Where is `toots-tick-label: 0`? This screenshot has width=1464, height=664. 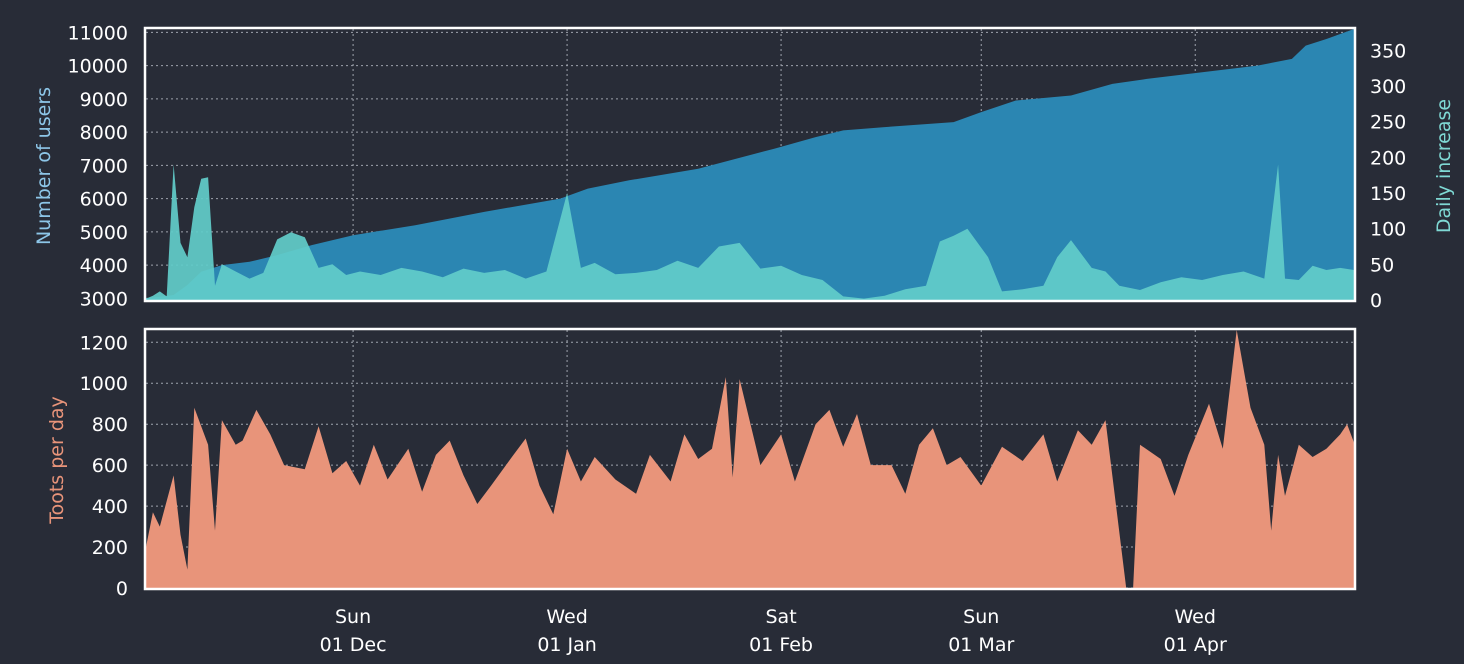 toots-tick-label: 0 is located at coordinates (122, 589).